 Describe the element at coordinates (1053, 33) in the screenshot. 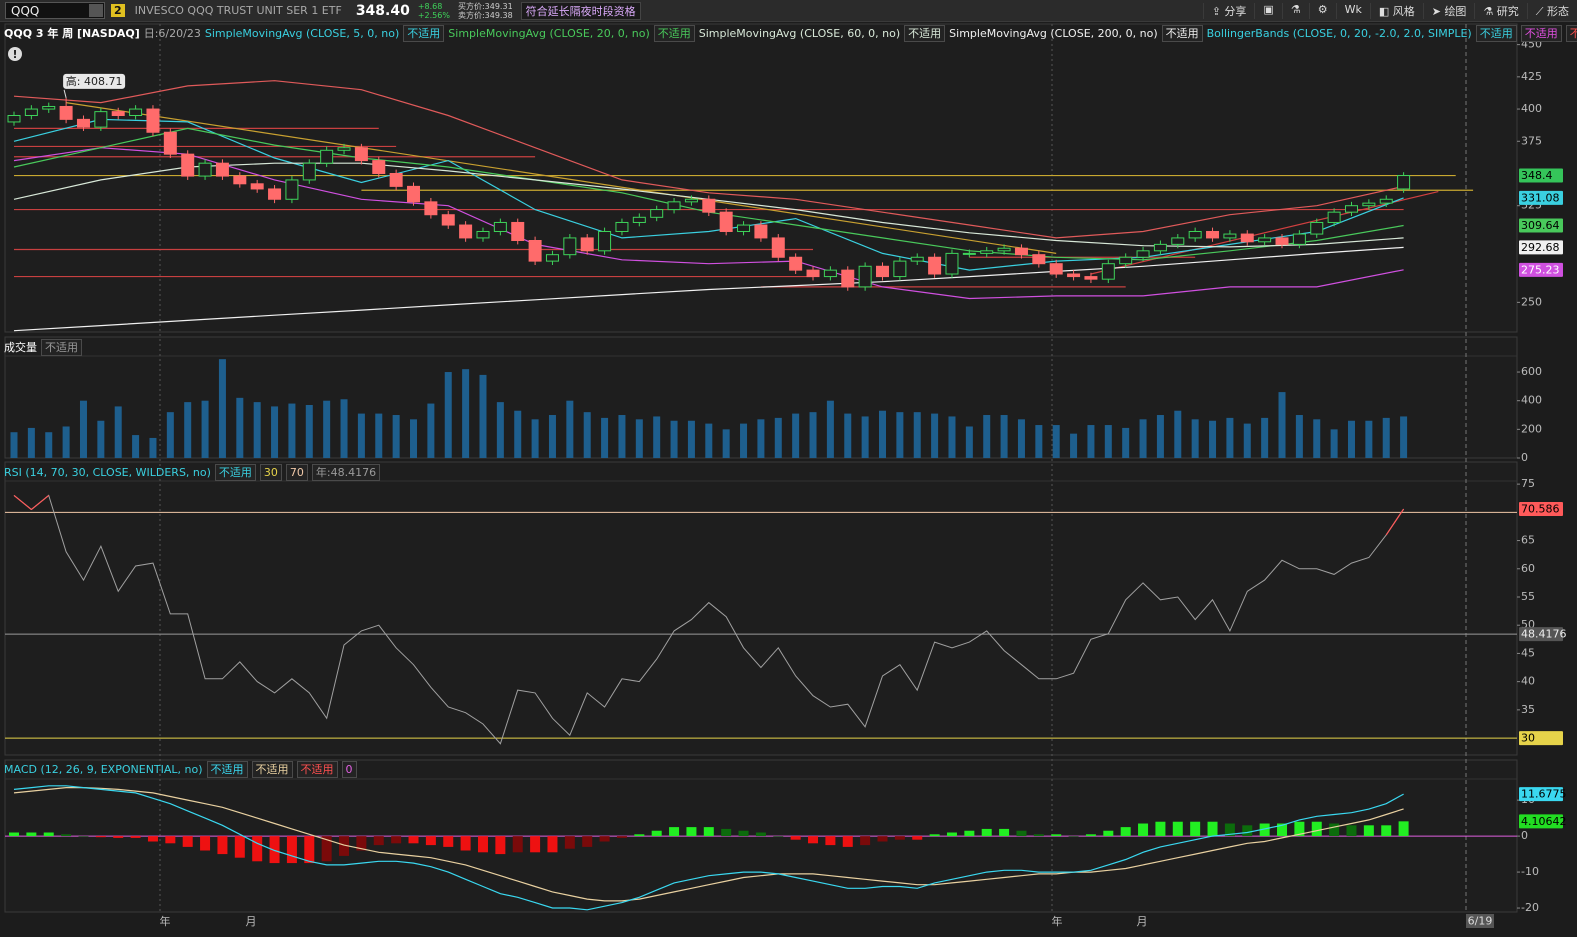

I see `legend-entry: SimpleMovingAvg (CLOSE, 200, 0, no)` at that location.